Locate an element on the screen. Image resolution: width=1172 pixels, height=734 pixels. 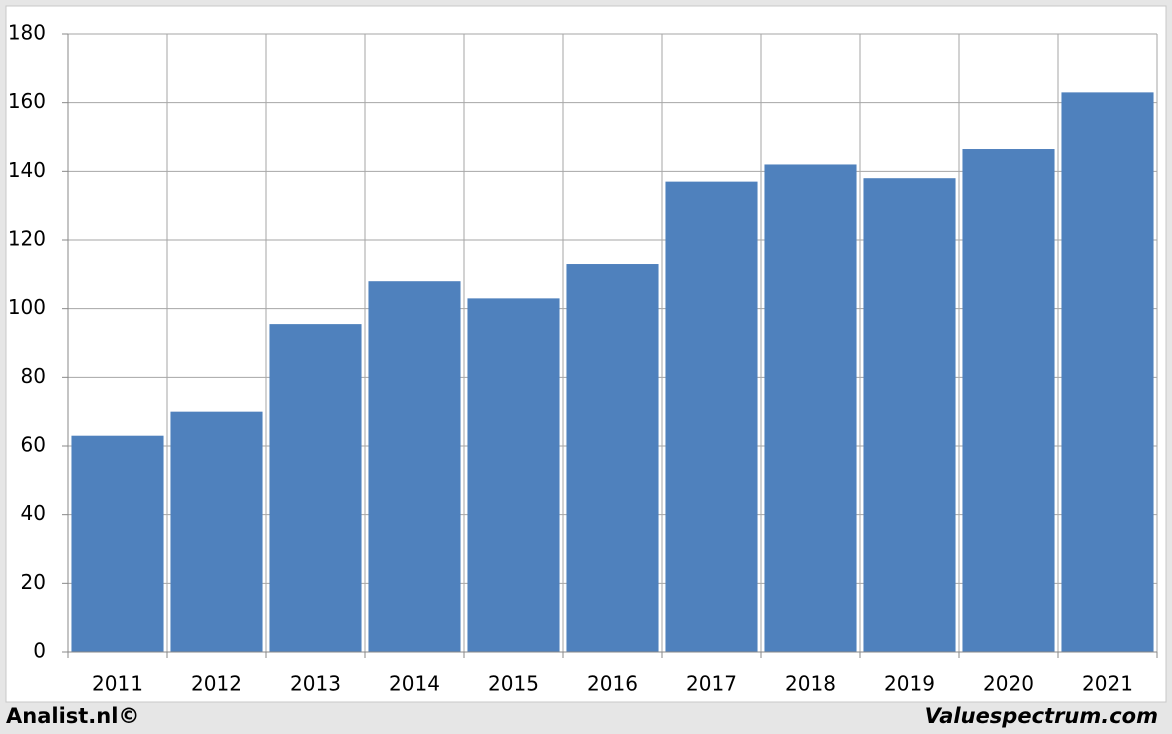
y-tick-label: 0 is located at coordinates (39, 651).